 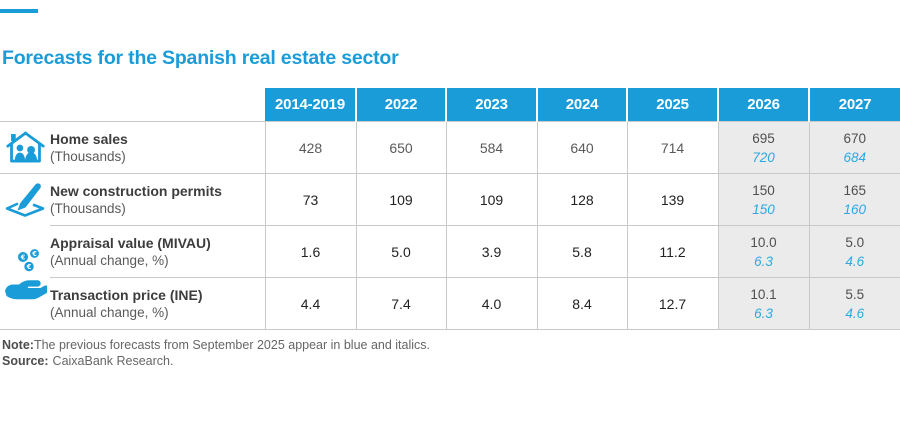 What do you see at coordinates (25, 361) in the screenshot?
I see `source-label: Source:` at bounding box center [25, 361].